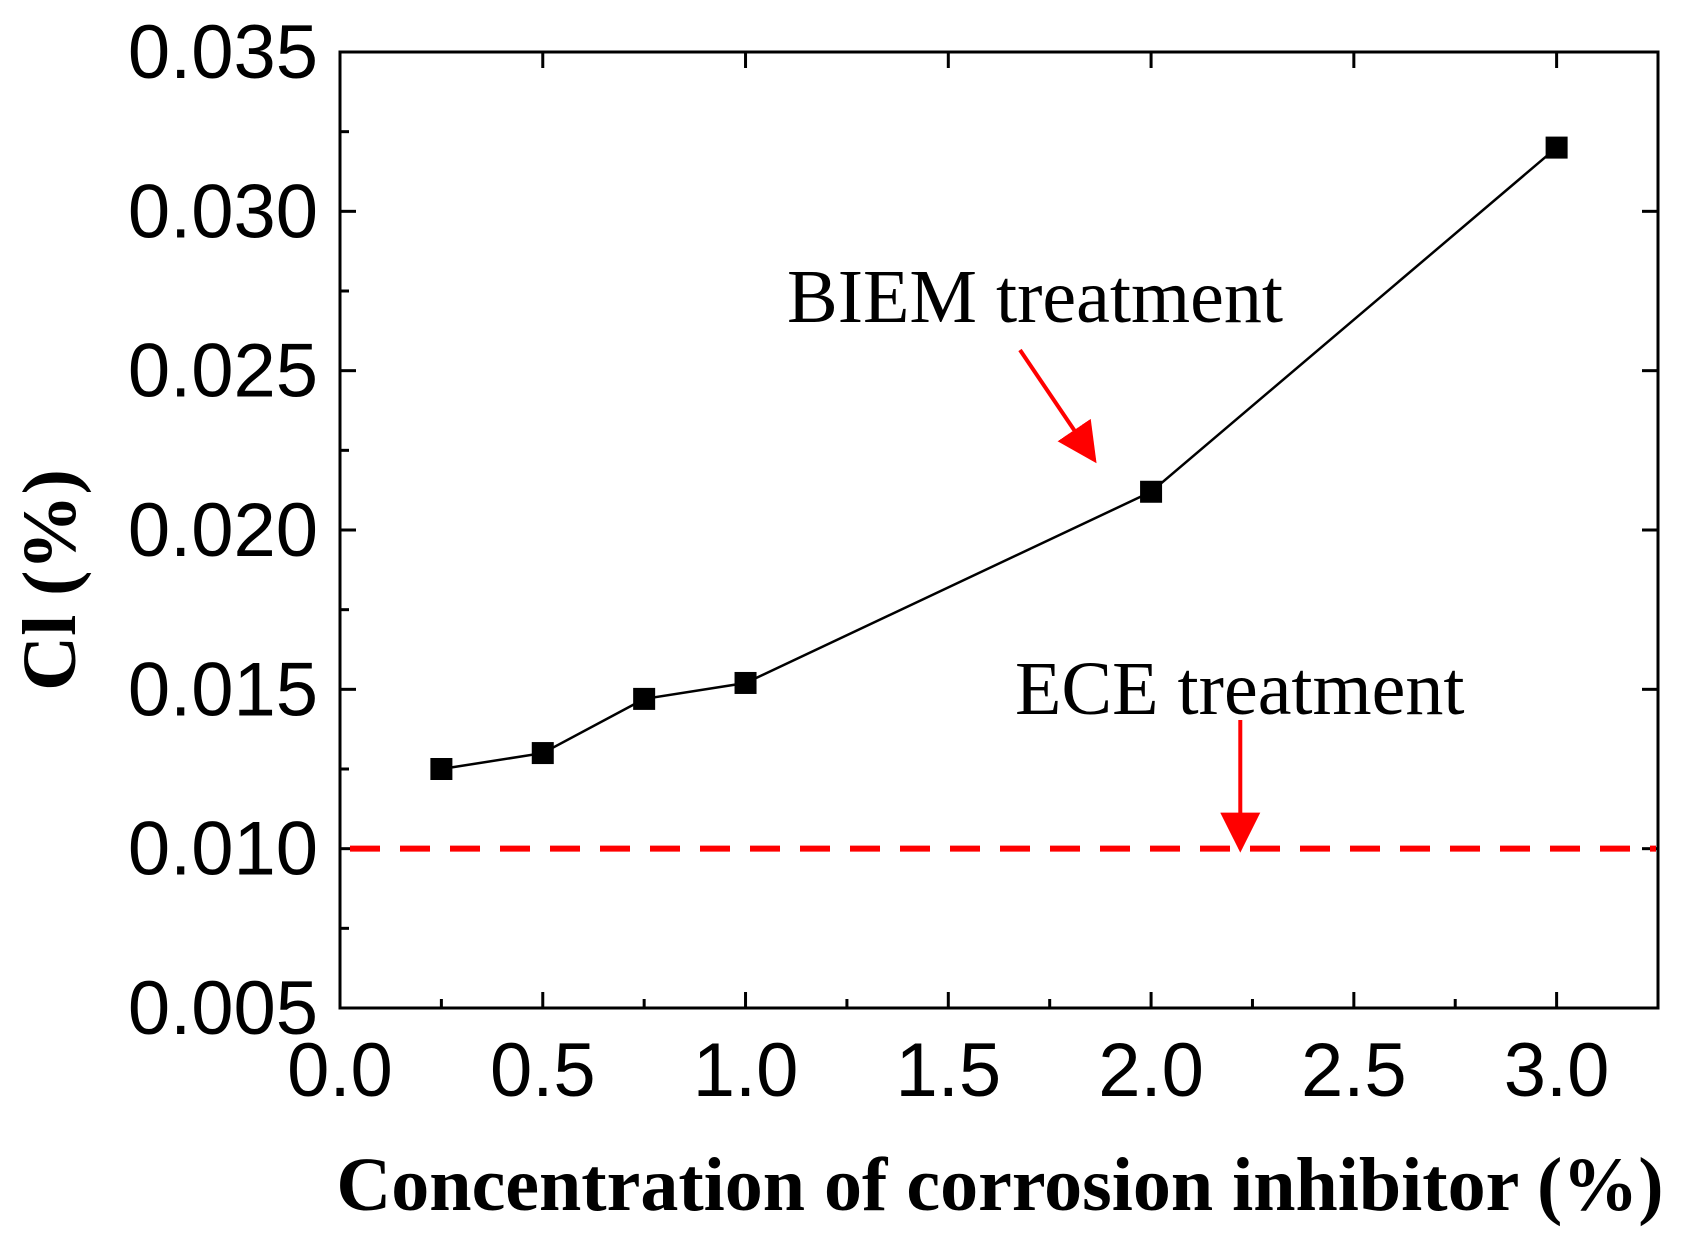 The width and height of the screenshot is (1702, 1235). Describe the element at coordinates (1557, 1070) in the screenshot. I see `x-tick-label: 3.0` at that location.